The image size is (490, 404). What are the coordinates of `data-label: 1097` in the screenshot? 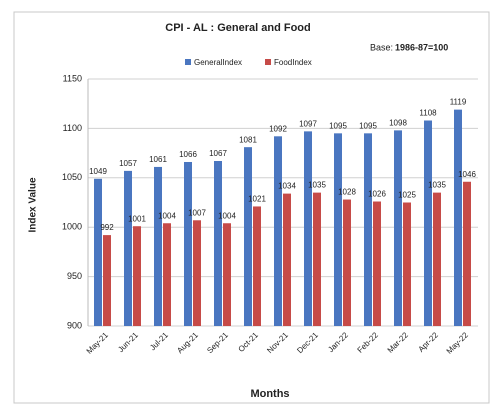 It's located at (308, 123).